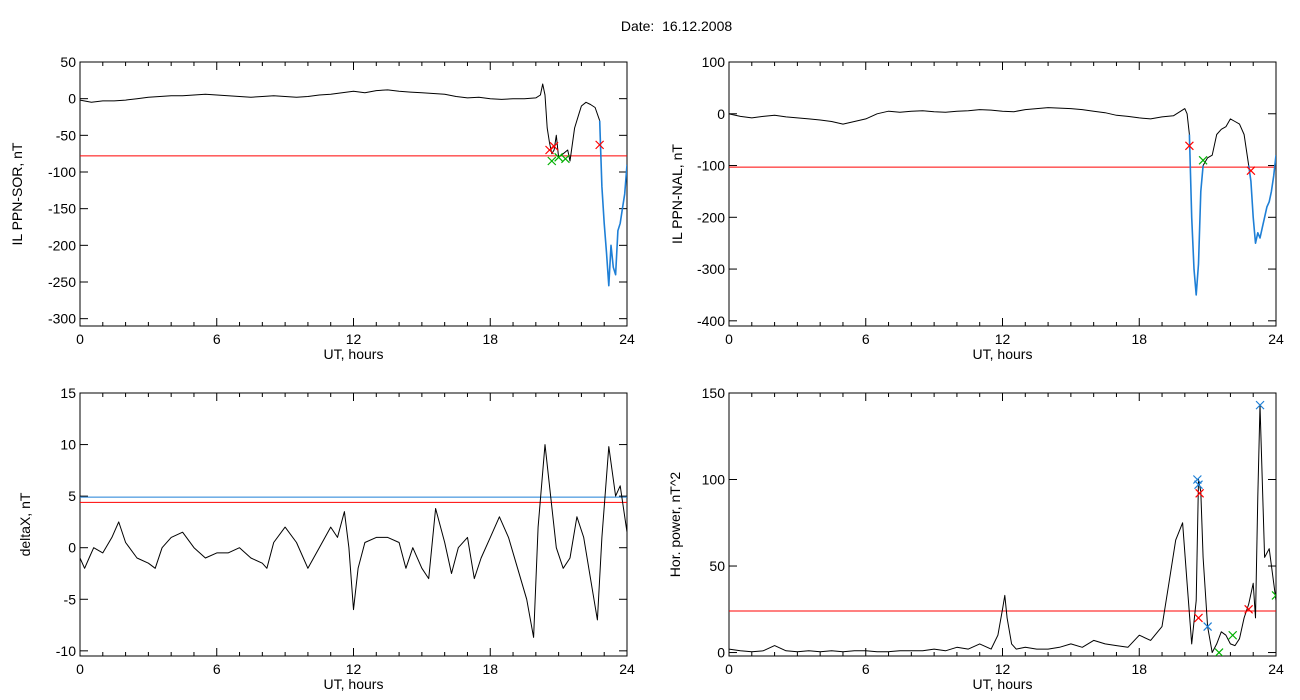 The height and width of the screenshot is (700, 1300). Describe the element at coordinates (714, 393) in the screenshot. I see `y-tick-label: 150` at that location.